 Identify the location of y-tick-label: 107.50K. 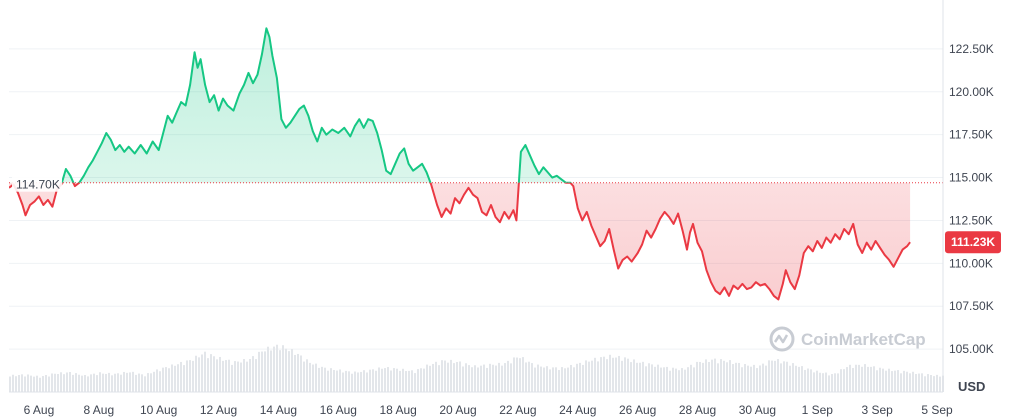
(971, 306).